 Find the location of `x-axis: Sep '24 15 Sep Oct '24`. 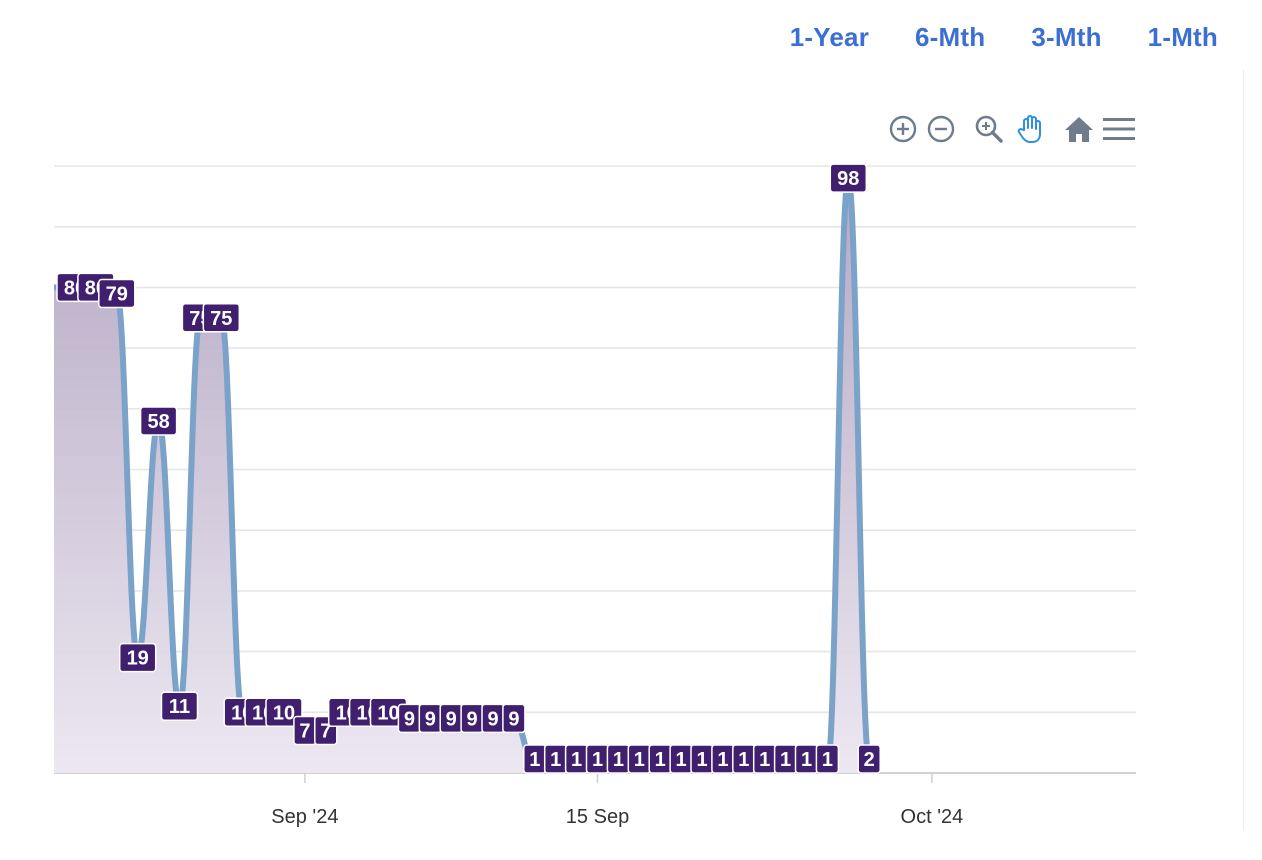

x-axis: Sep '24 15 Sep Oct '24 is located at coordinates (617, 800).